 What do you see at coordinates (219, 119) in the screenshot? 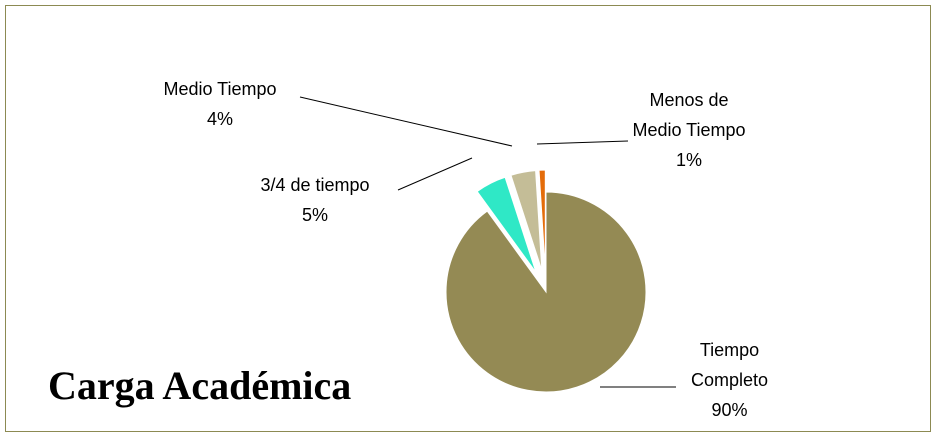
I see `value-label: 4%` at bounding box center [219, 119].